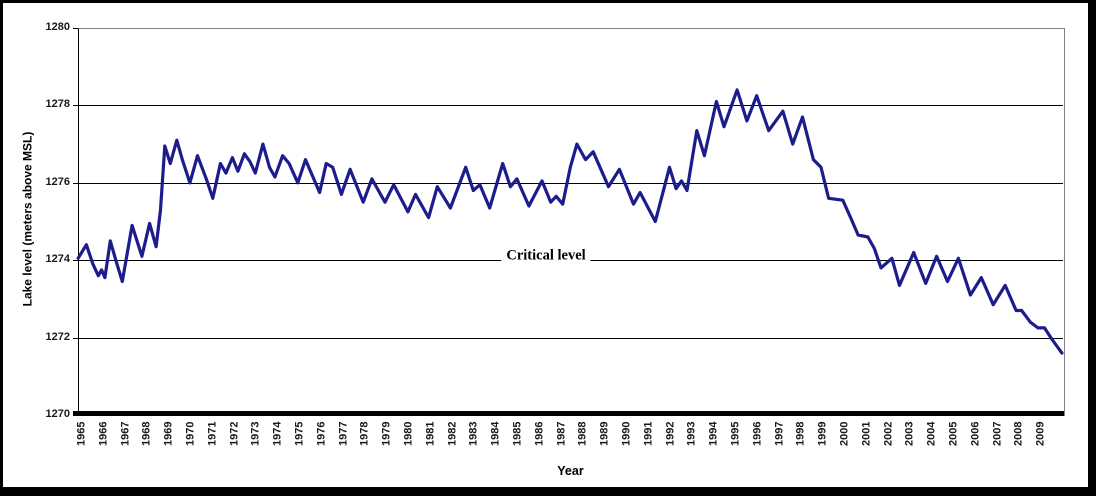  I want to click on y-tick-label-1270: 1270, so click(57, 414).